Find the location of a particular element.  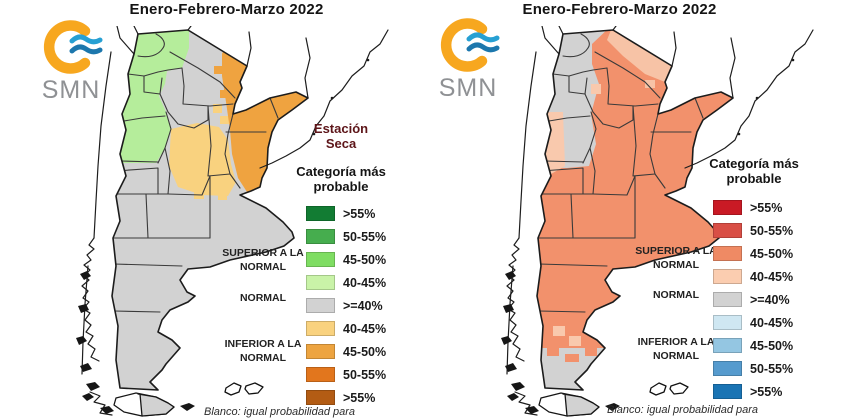

region-fill-west-light-pink is located at coordinates (551, 144).